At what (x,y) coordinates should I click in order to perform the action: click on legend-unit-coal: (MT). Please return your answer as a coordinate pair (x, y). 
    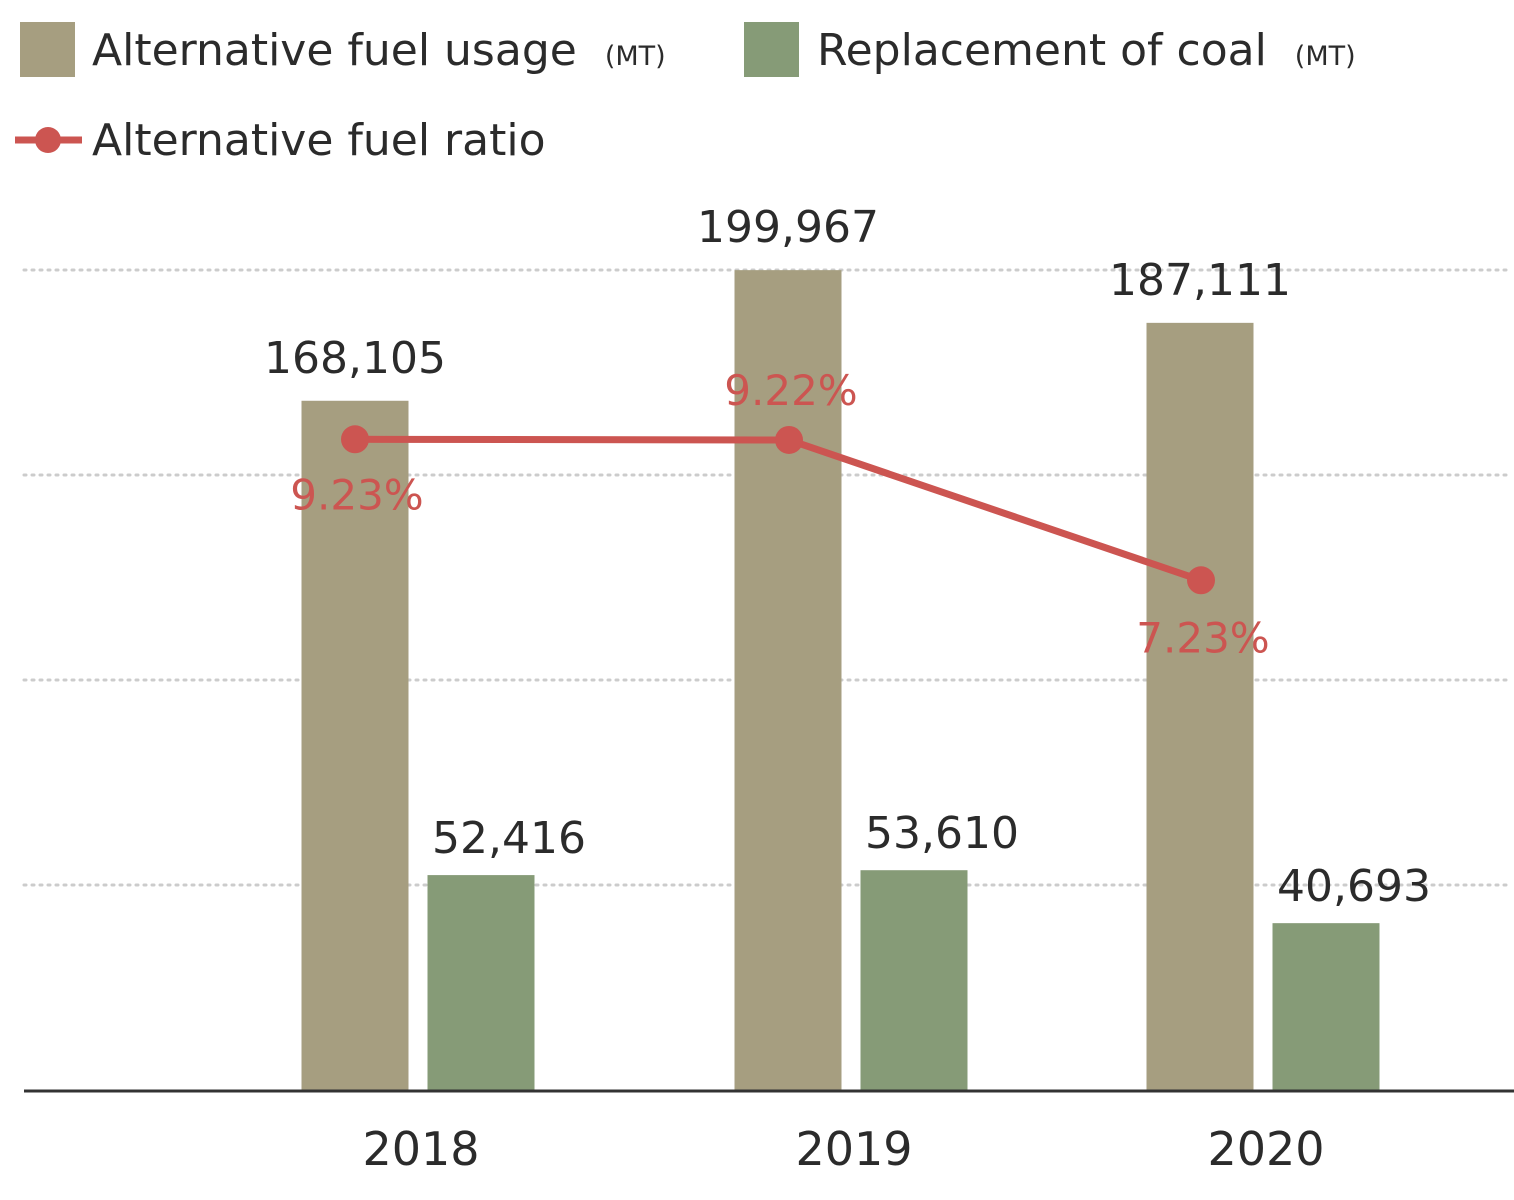
    Looking at the image, I should click on (1325, 56).